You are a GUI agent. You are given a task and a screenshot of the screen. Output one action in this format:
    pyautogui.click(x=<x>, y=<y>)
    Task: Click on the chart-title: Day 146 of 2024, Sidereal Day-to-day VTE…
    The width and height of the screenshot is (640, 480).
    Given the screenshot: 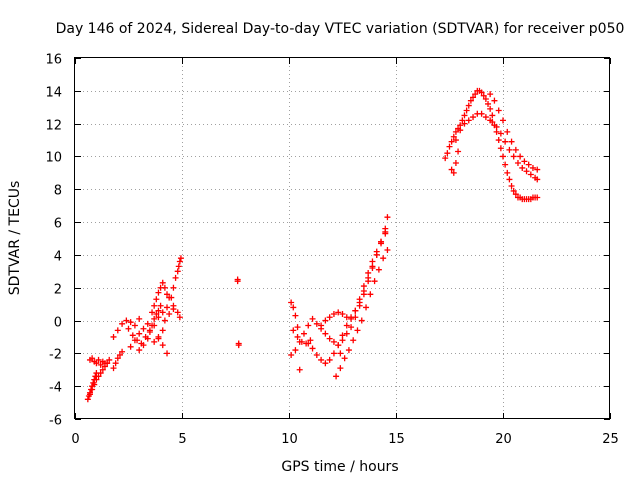 What is the action you would take?
    pyautogui.click(x=340, y=29)
    